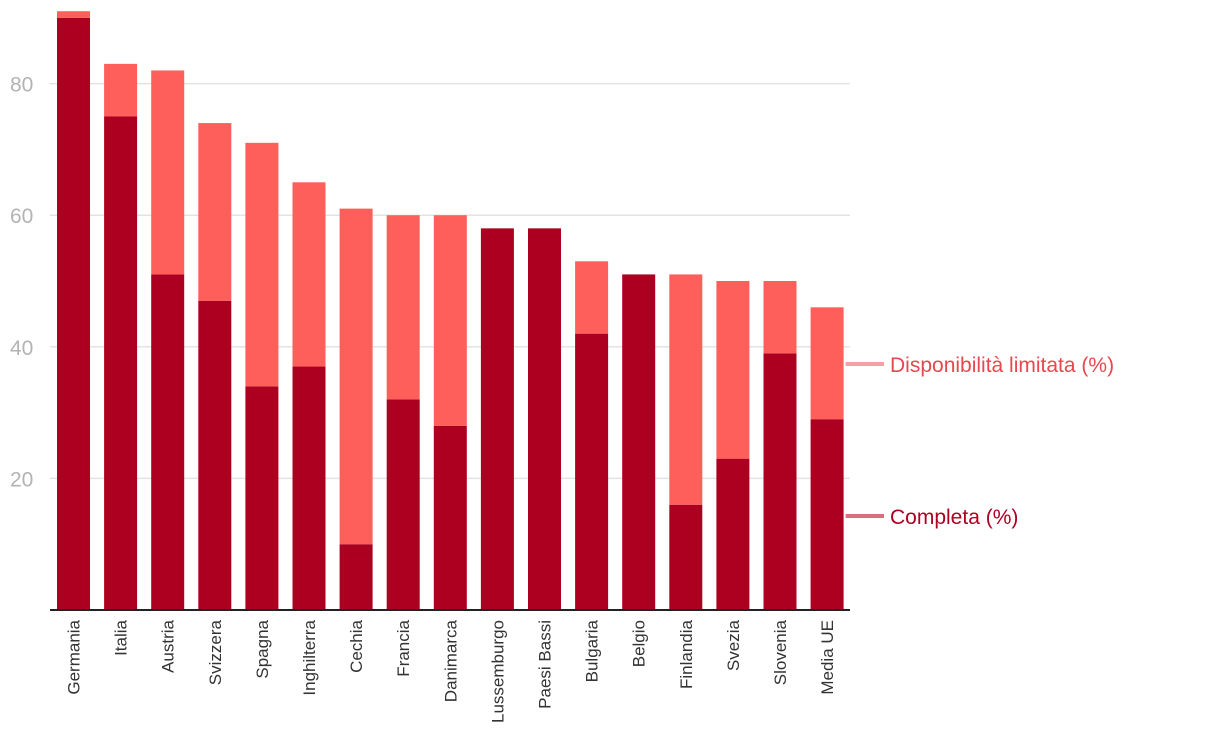  Describe the element at coordinates (215, 652) in the screenshot. I see `x-tick-label: Svizzera` at that location.